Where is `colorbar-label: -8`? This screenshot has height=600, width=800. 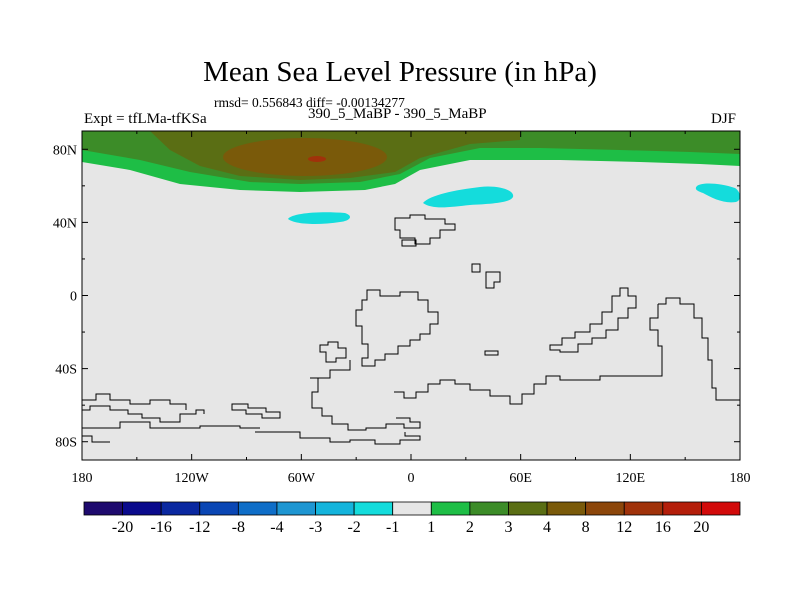
colorbar-label: -8 is located at coordinates (238, 527).